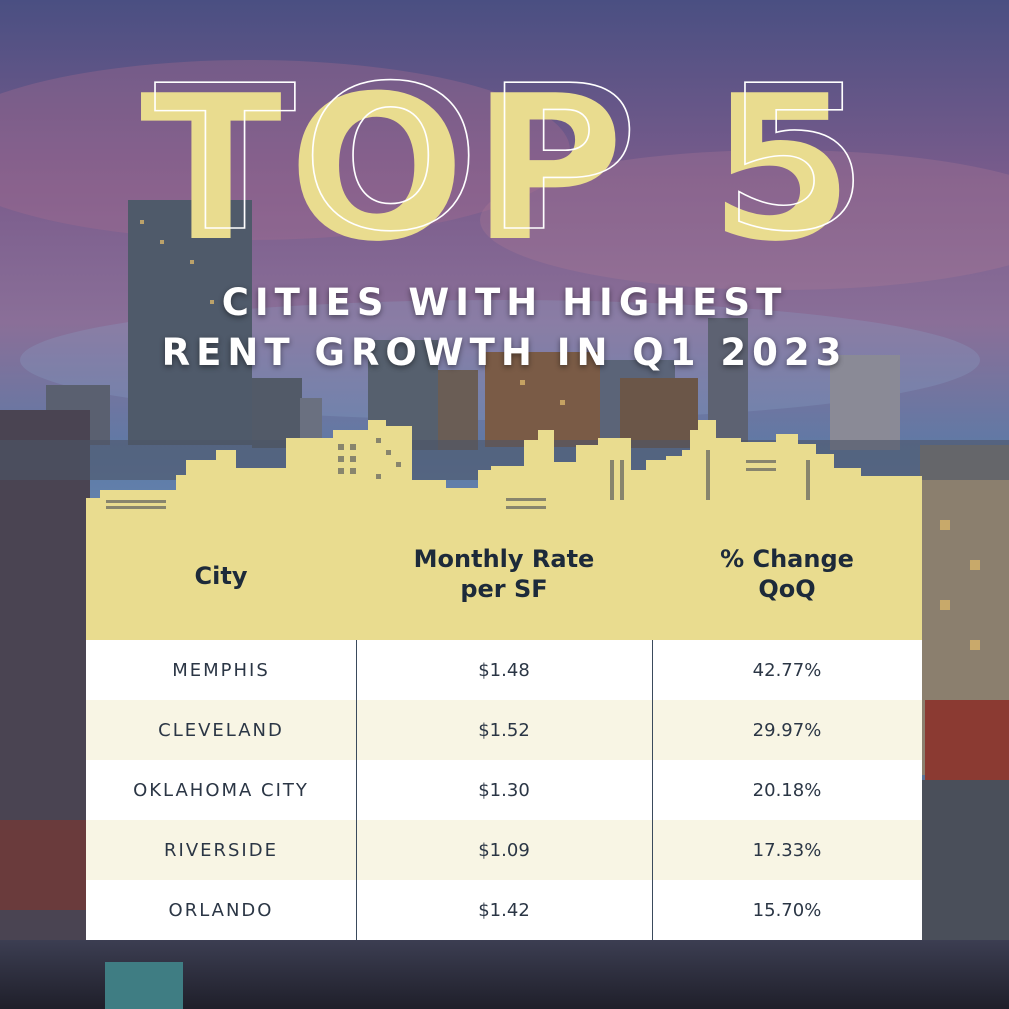  I want to click on city-cell: MEMPHIS, so click(221, 670).